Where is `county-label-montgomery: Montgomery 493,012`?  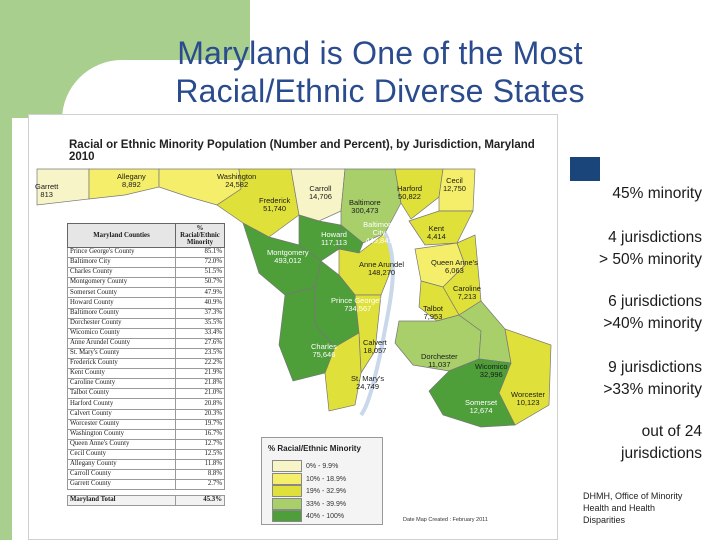
county-label-montgomery: Montgomery 493,012 is located at coordinates (288, 257).